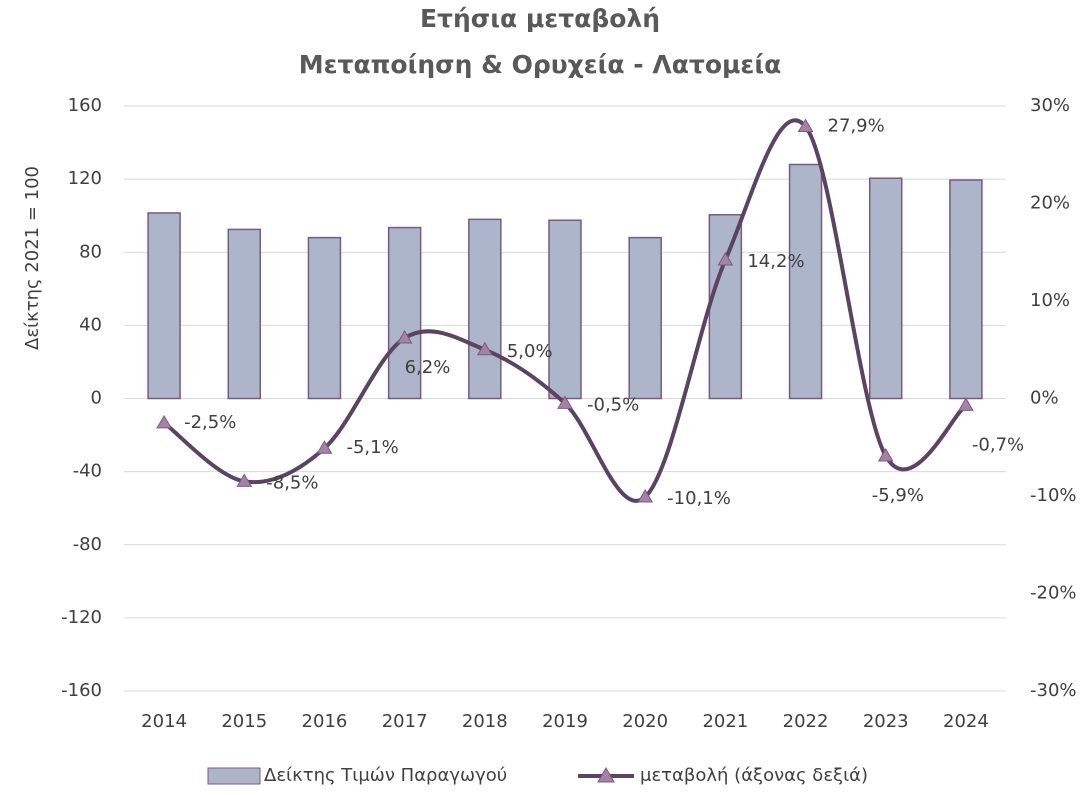  I want to click on x-tick-label: 2018, so click(485, 721).